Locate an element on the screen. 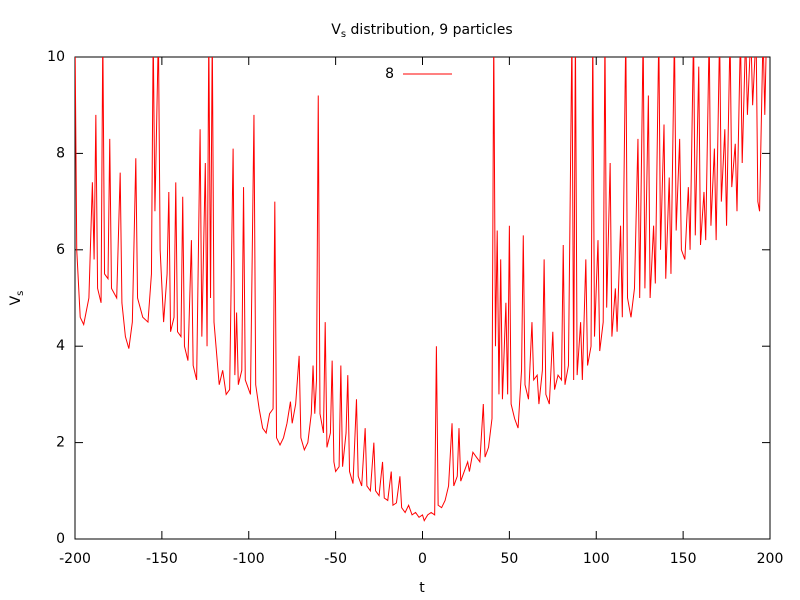  y-tick-label: 2 is located at coordinates (60, 443).